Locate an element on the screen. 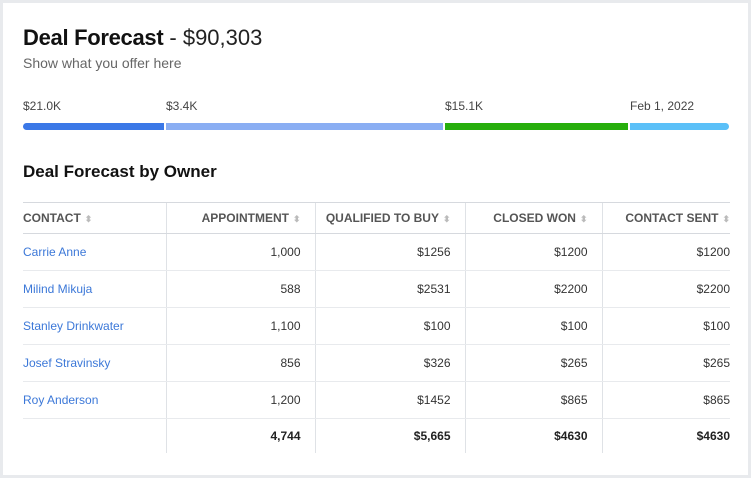 This screenshot has height=478, width=751. column-header-appointment: APPOINTMENT ⬍ is located at coordinates (240, 218).